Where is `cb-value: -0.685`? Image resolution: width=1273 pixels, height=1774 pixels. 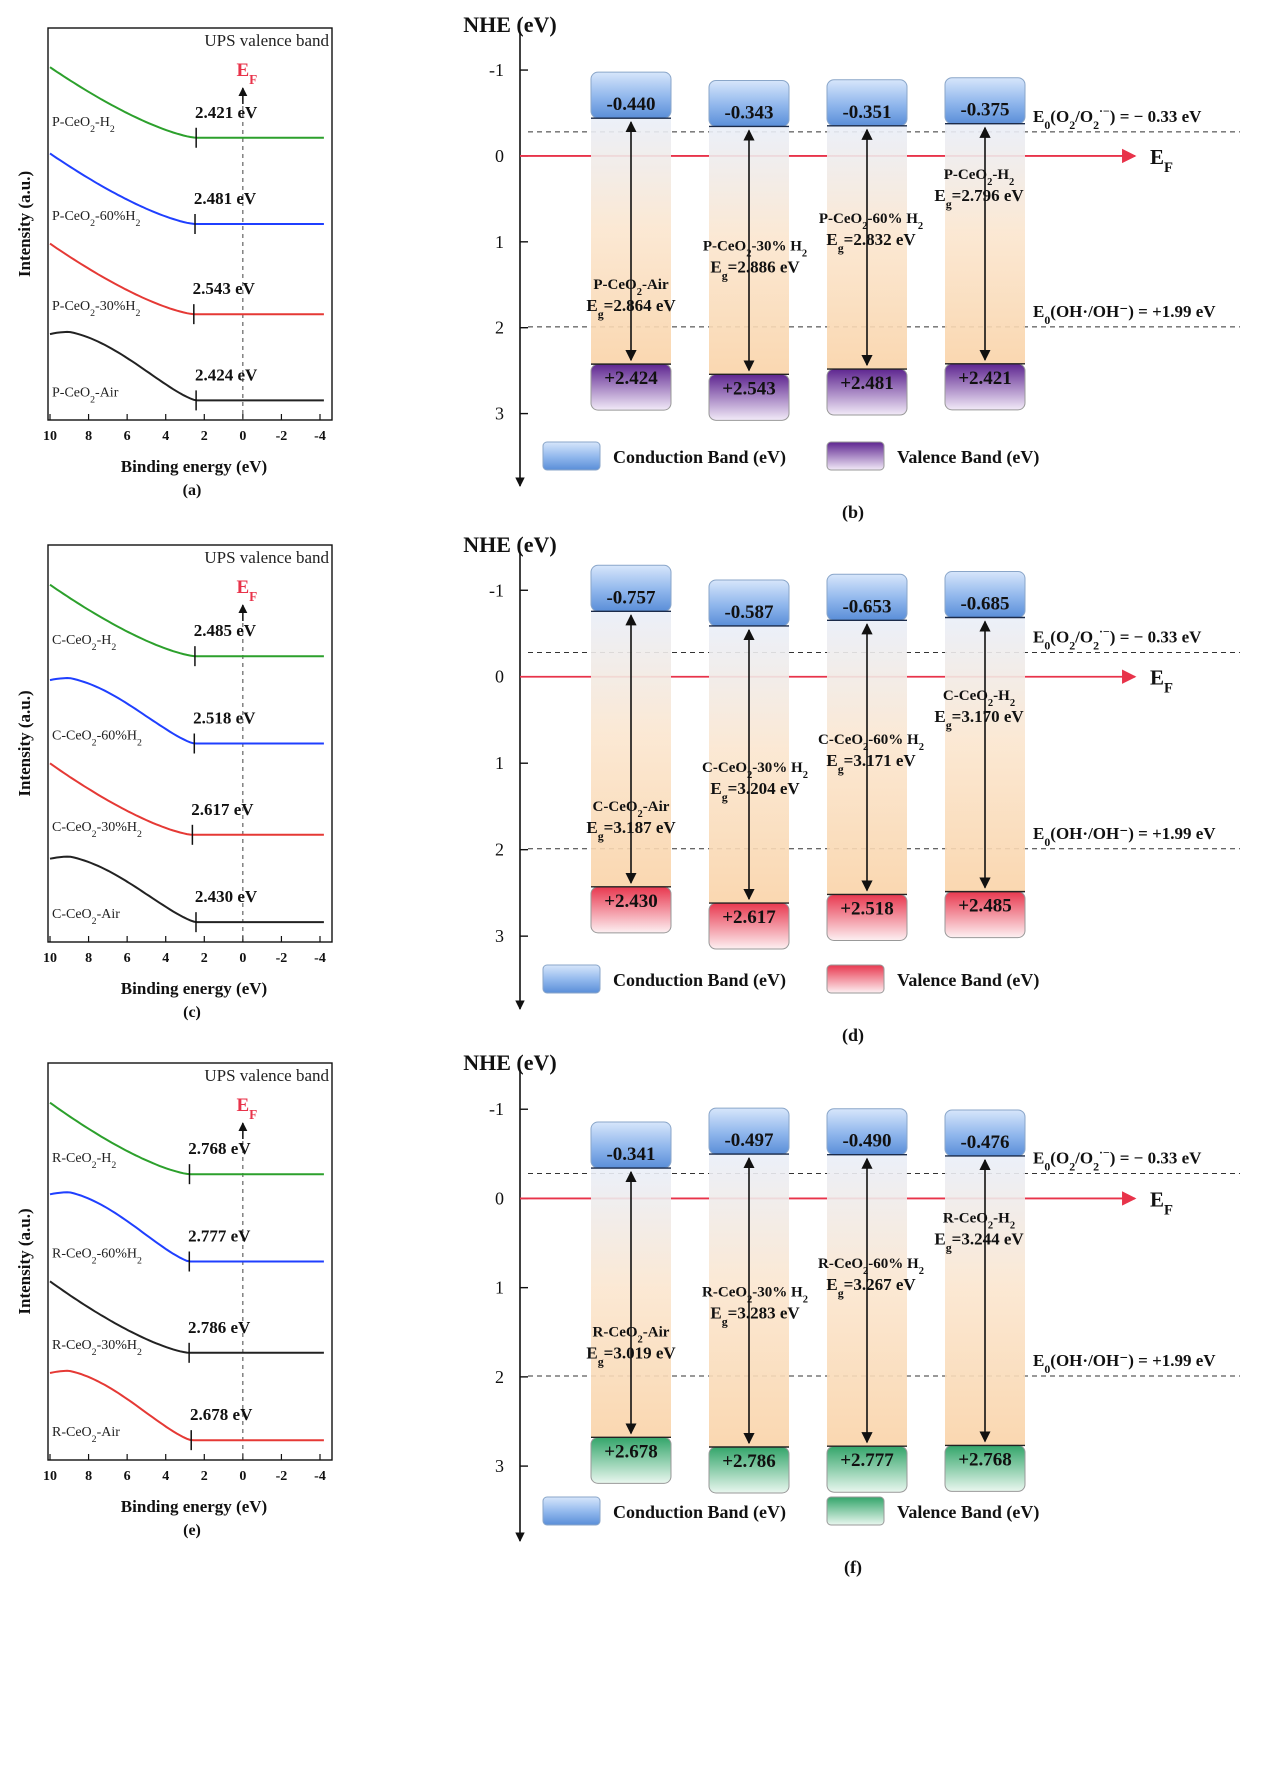 cb-value: -0.685 is located at coordinates (984, 604).